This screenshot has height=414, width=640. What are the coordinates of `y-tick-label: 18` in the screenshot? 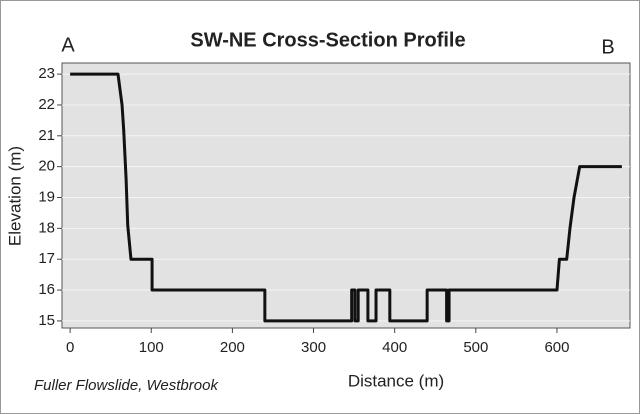 It's located at (46, 227).